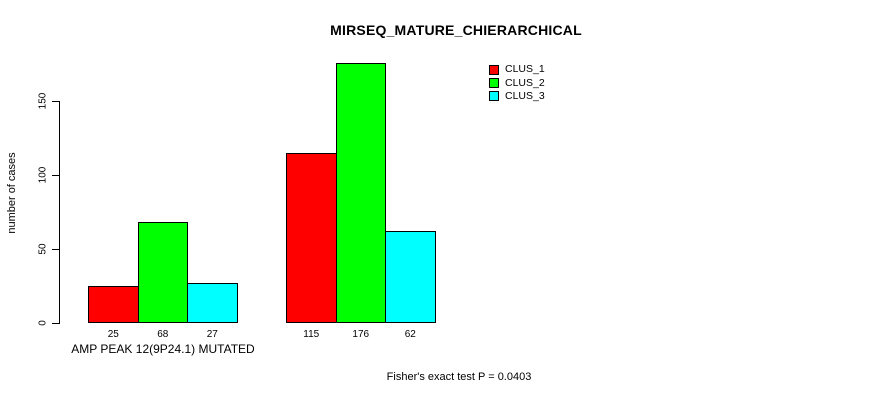 The height and width of the screenshot is (400, 890). I want to click on y-tick-label: 0, so click(43, 323).